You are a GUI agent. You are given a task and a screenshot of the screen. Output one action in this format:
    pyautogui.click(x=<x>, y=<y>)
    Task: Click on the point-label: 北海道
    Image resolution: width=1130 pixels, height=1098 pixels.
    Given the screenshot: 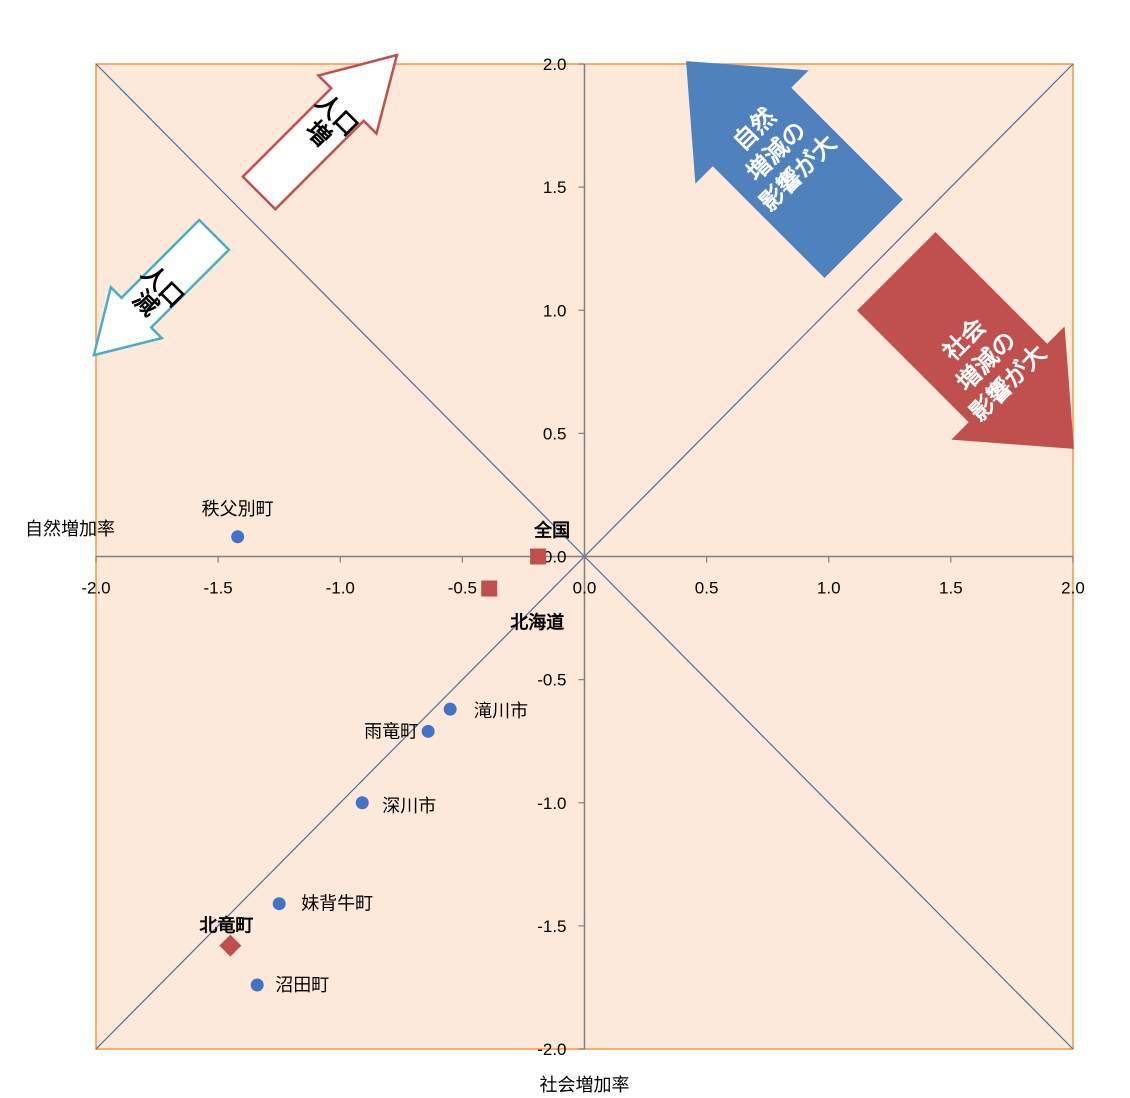 What is the action you would take?
    pyautogui.click(x=537, y=623)
    